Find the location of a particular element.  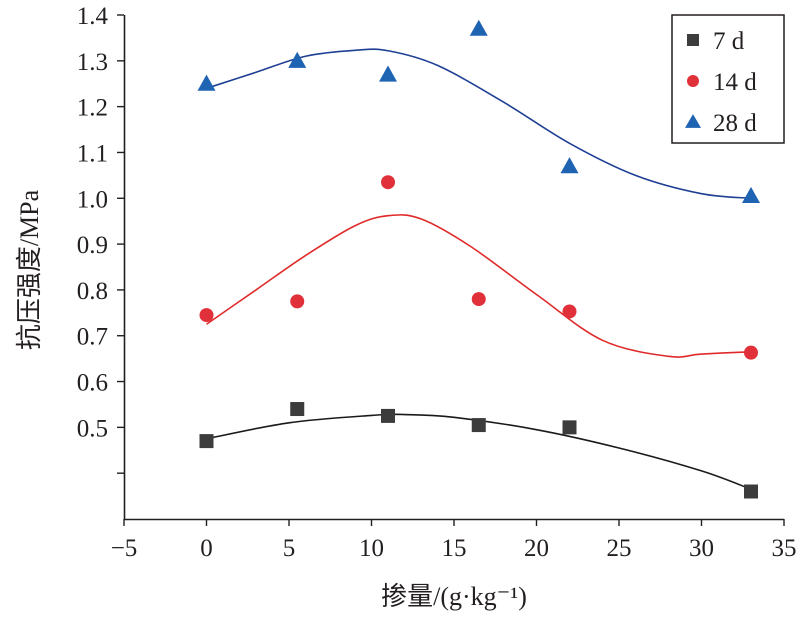

legend-label-2: 28 d is located at coordinates (735, 123).